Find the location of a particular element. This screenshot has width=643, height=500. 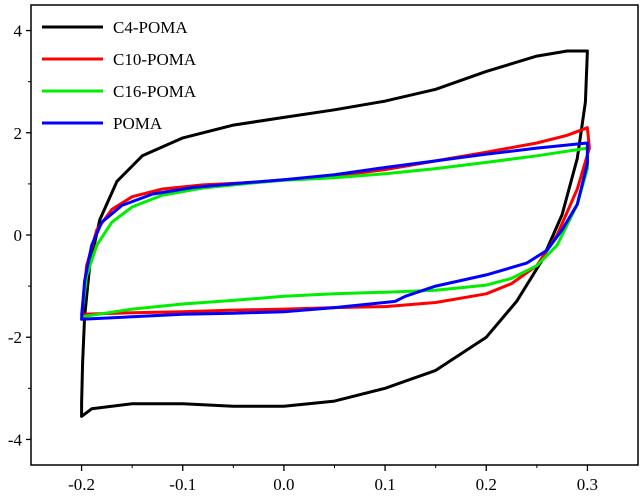

y-tick-label: -4 is located at coordinates (15, 439).